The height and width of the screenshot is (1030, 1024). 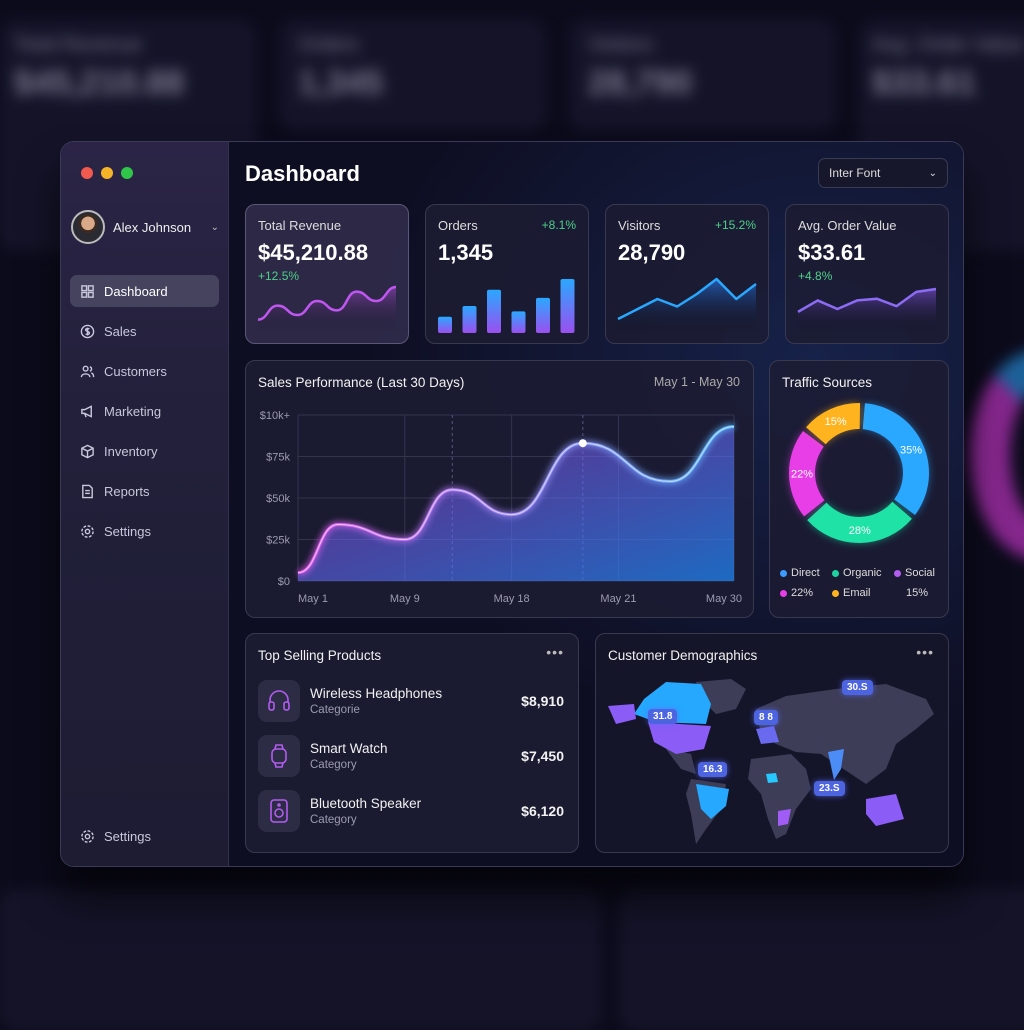 What do you see at coordinates (516, 503) in the screenshot?
I see `sales-area` at bounding box center [516, 503].